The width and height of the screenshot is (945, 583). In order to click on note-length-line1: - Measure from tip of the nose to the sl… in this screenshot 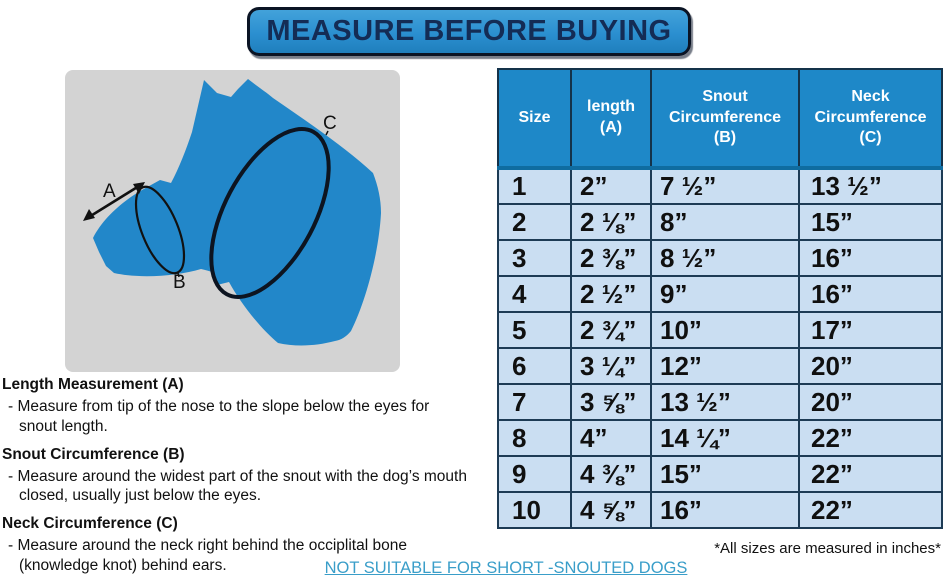, I will do `click(219, 406)`.